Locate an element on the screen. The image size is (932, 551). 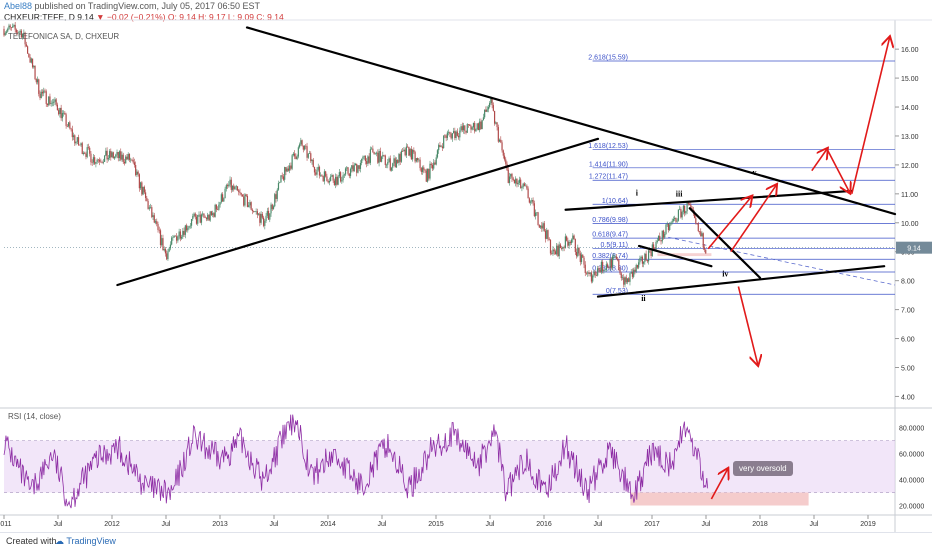
tradingview-brand: TradingView is located at coordinates (91, 541).